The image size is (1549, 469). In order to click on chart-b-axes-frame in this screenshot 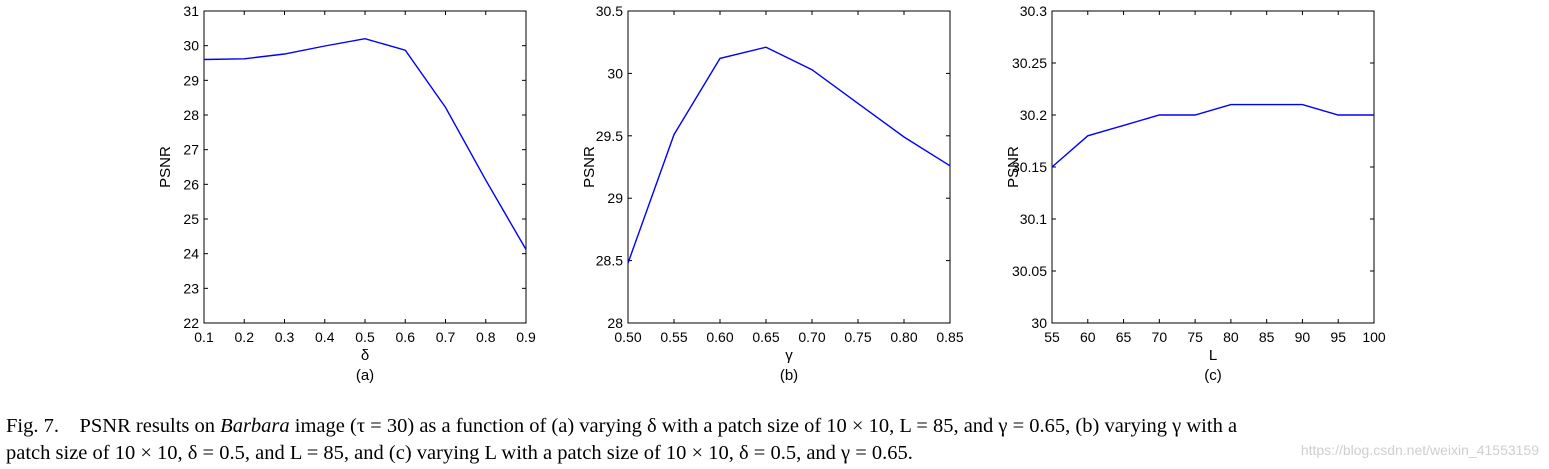, I will do `click(789, 167)`.